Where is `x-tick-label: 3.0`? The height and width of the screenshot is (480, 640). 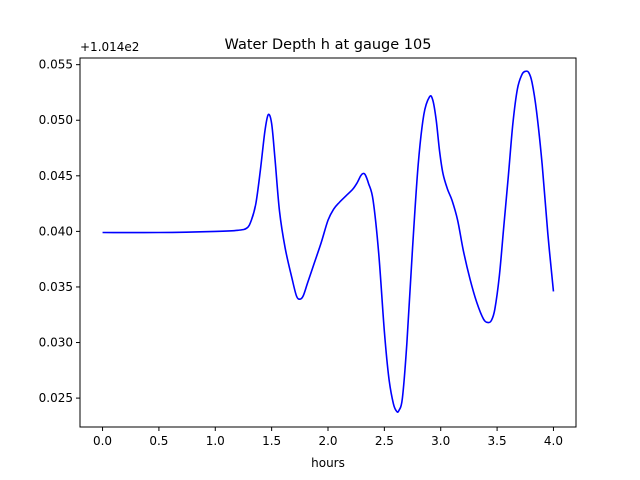
x-tick-label: 3.0 is located at coordinates (440, 441).